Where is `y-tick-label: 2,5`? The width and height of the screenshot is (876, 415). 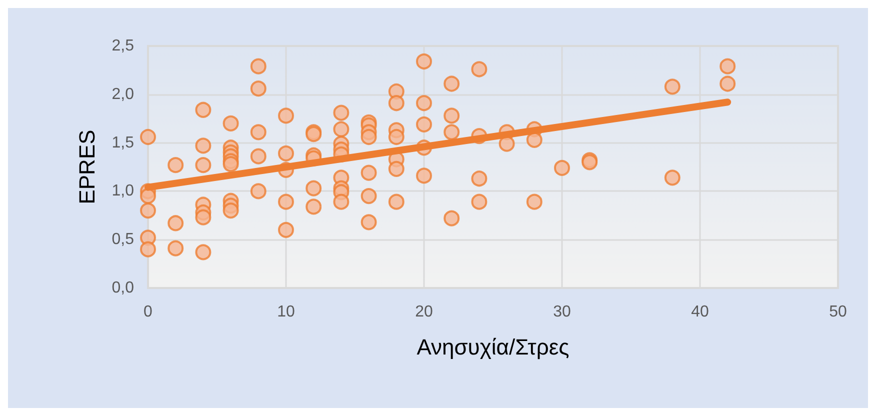
y-tick-label: 2,5 is located at coordinates (123, 46).